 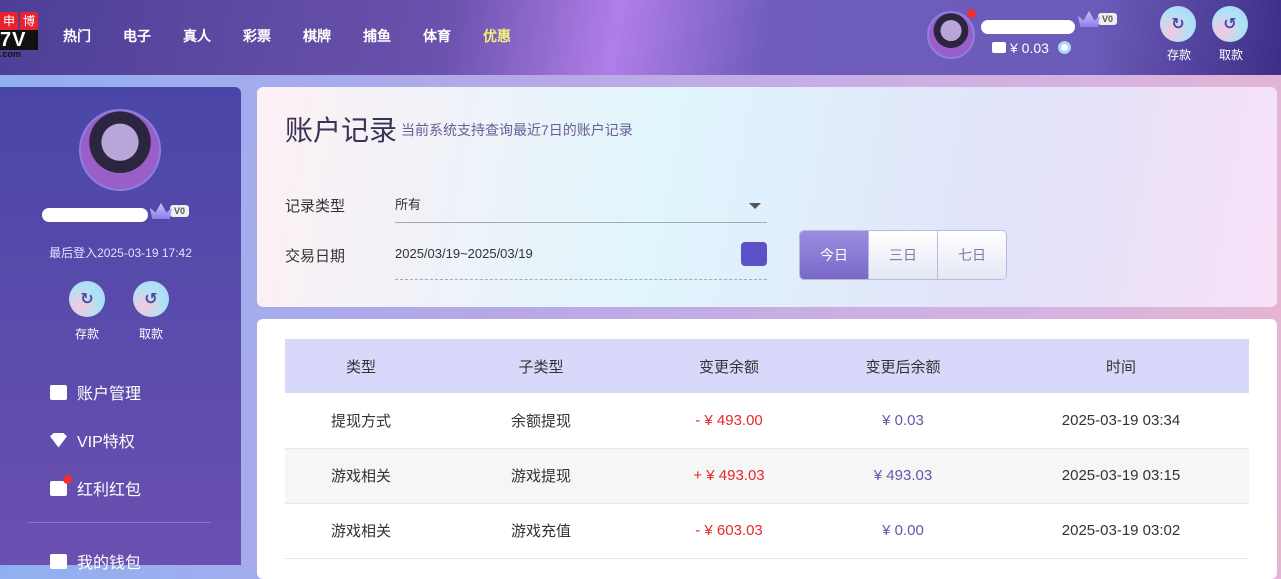 What do you see at coordinates (257, 36) in the screenshot?
I see `nav-lottery: 彩票` at bounding box center [257, 36].